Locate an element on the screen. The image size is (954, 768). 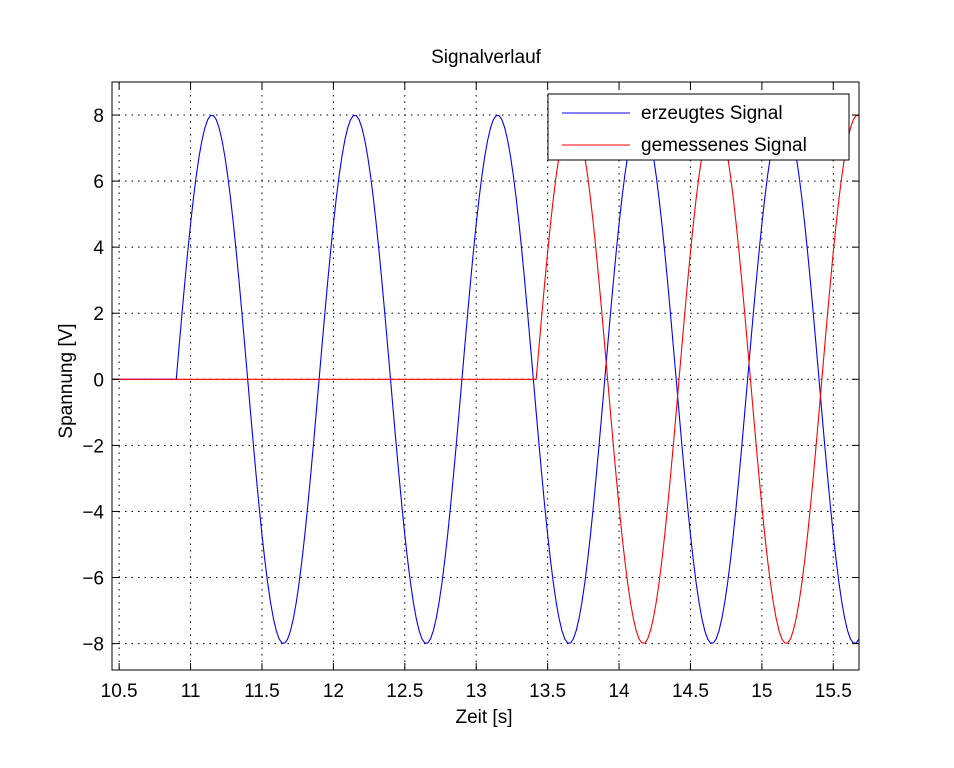
x-tick-label: 15 is located at coordinates (761, 691).